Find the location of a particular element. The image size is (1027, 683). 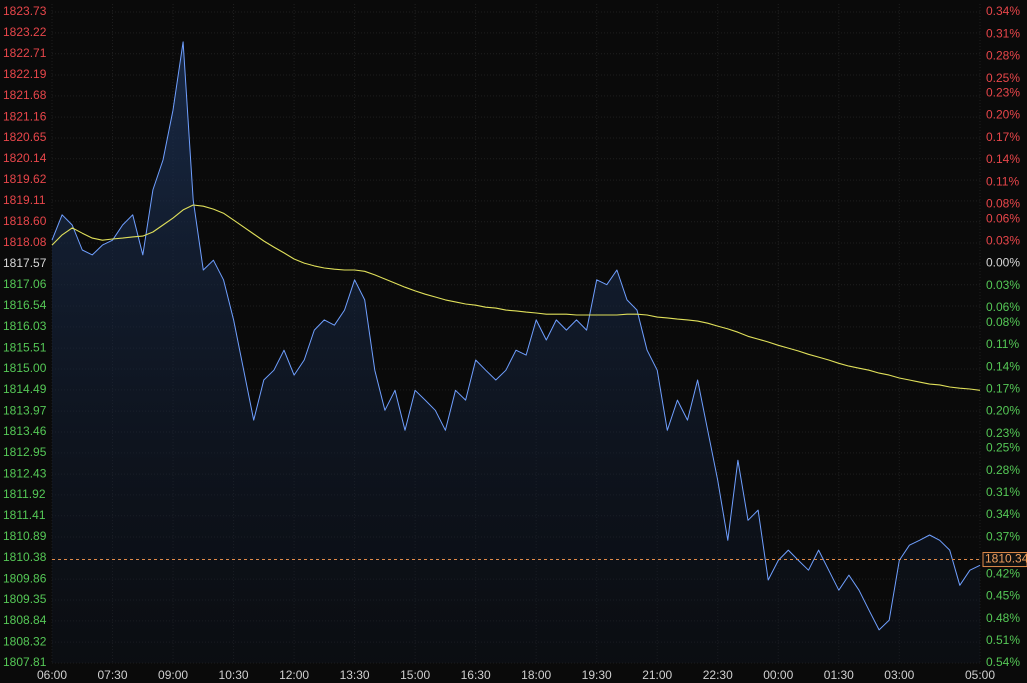

y-tick-label: 1813.46 is located at coordinates (25, 431).